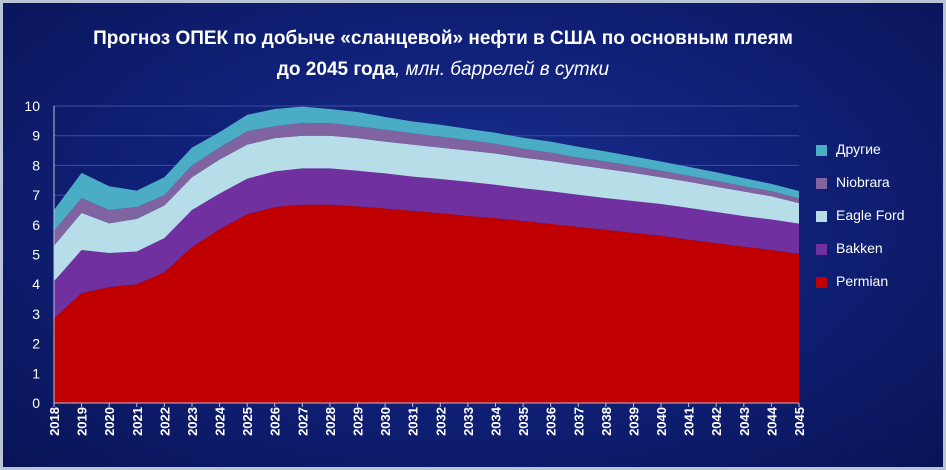 This screenshot has width=946, height=470. What do you see at coordinates (36, 344) in the screenshot?
I see `y-tick-label: 2` at bounding box center [36, 344].